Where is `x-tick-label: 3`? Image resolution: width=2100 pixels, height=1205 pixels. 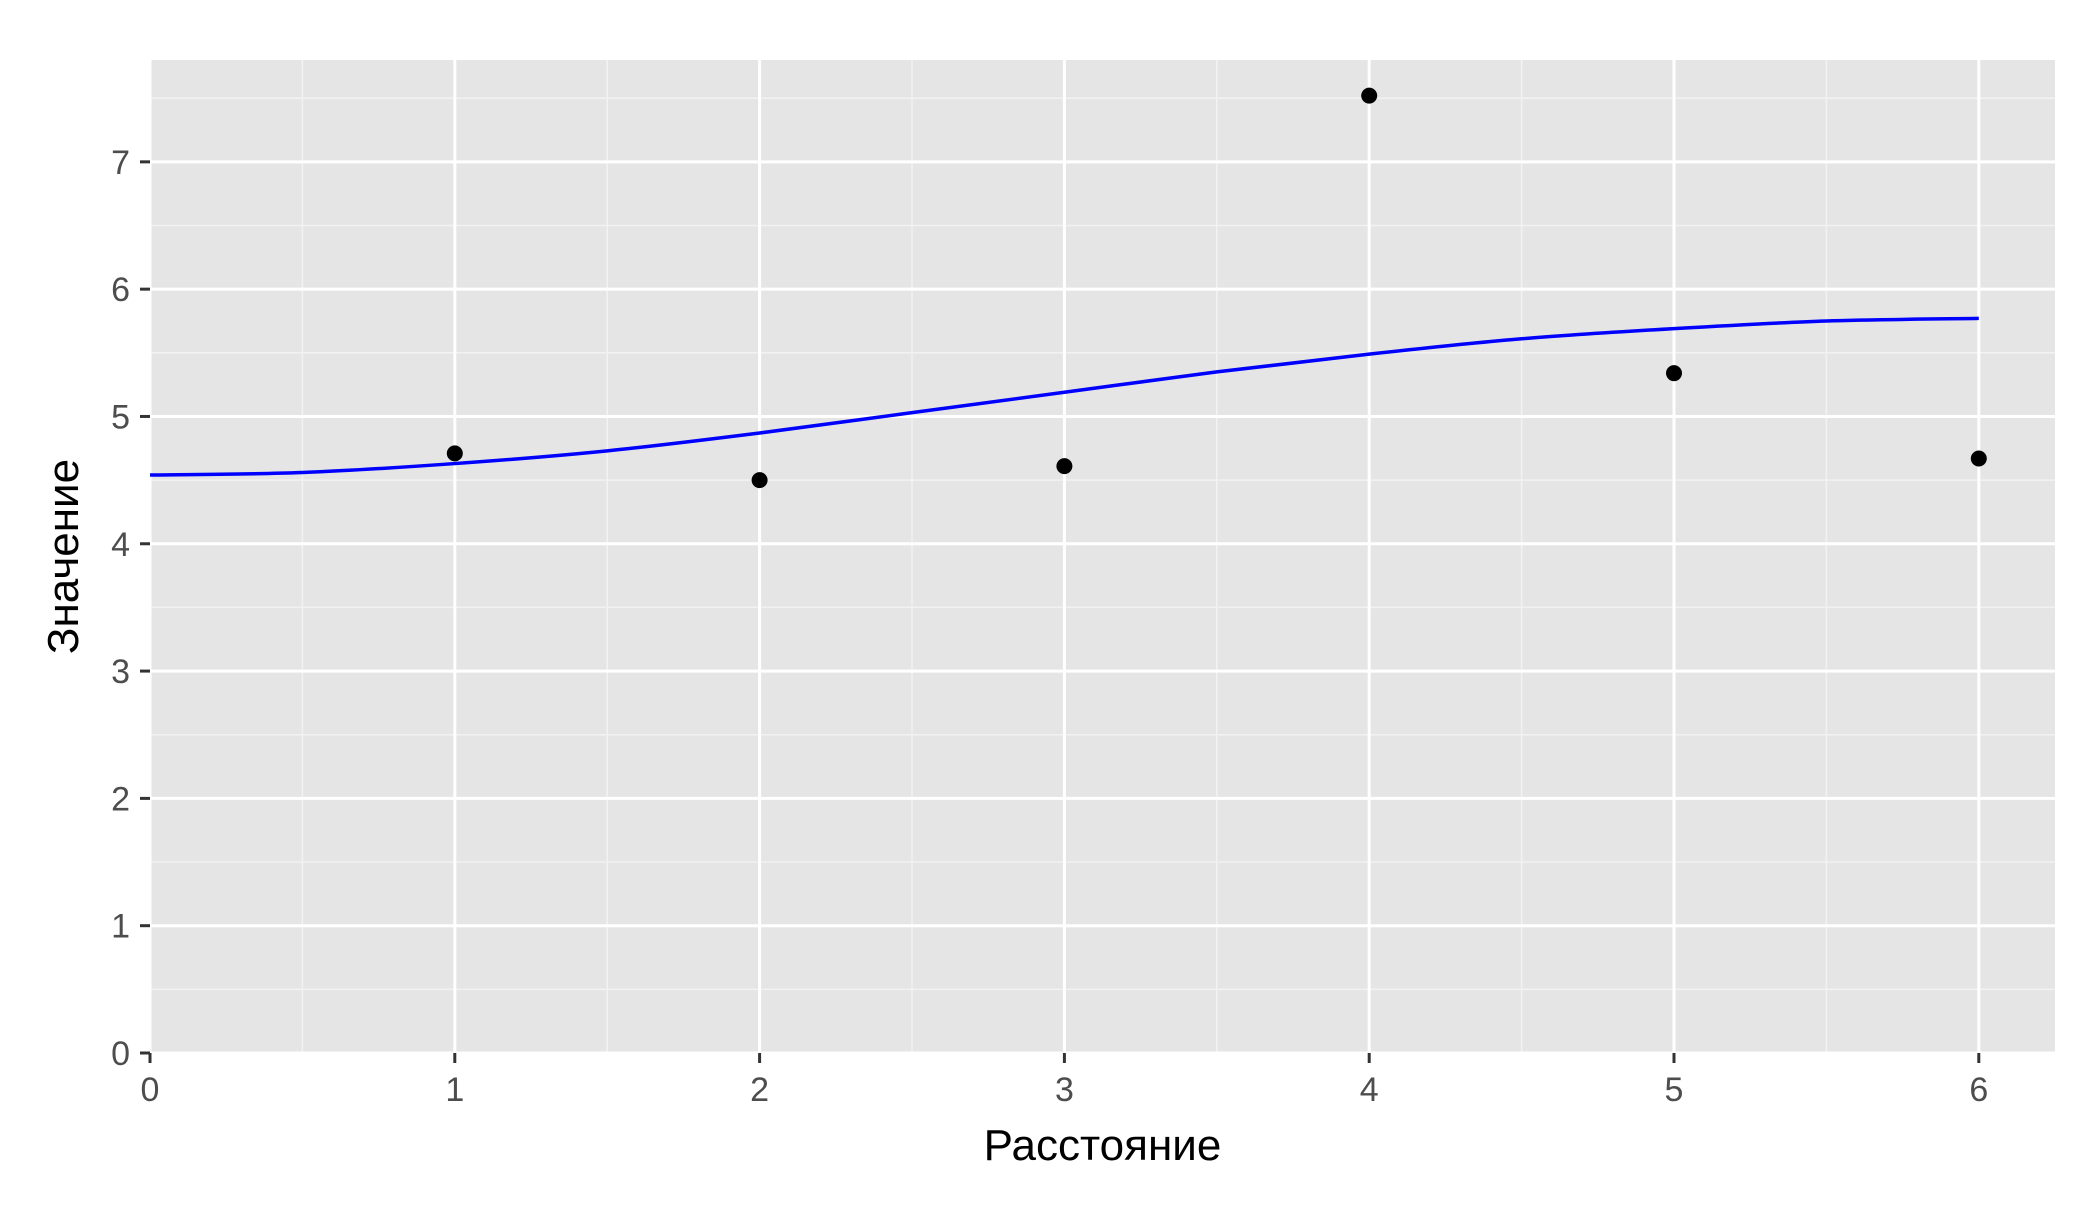
x-tick-label: 3 is located at coordinates (1064, 1090).